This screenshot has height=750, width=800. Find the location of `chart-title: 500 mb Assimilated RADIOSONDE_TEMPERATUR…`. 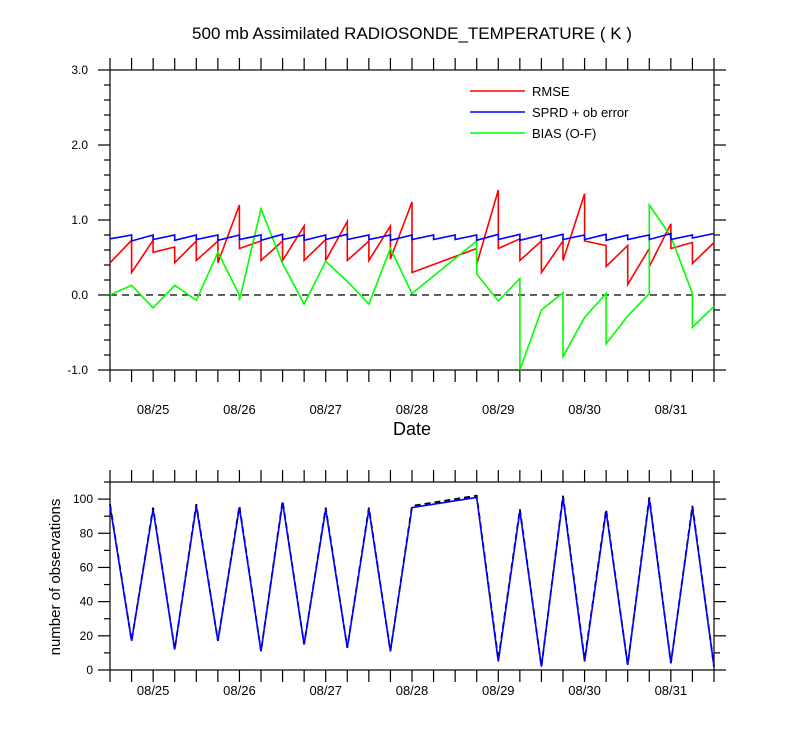

chart-title: 500 mb Assimilated RADIOSONDE_TEMPERATUR… is located at coordinates (412, 33).